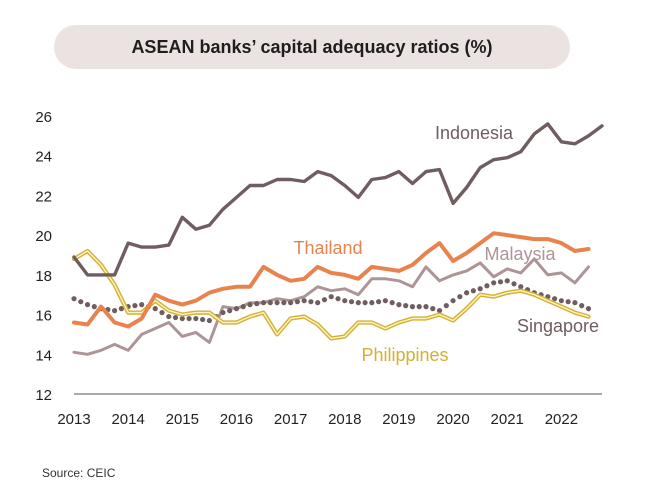 This screenshot has height=498, width=668. Describe the element at coordinates (43, 355) in the screenshot. I see `y-tick-label: 14` at that location.